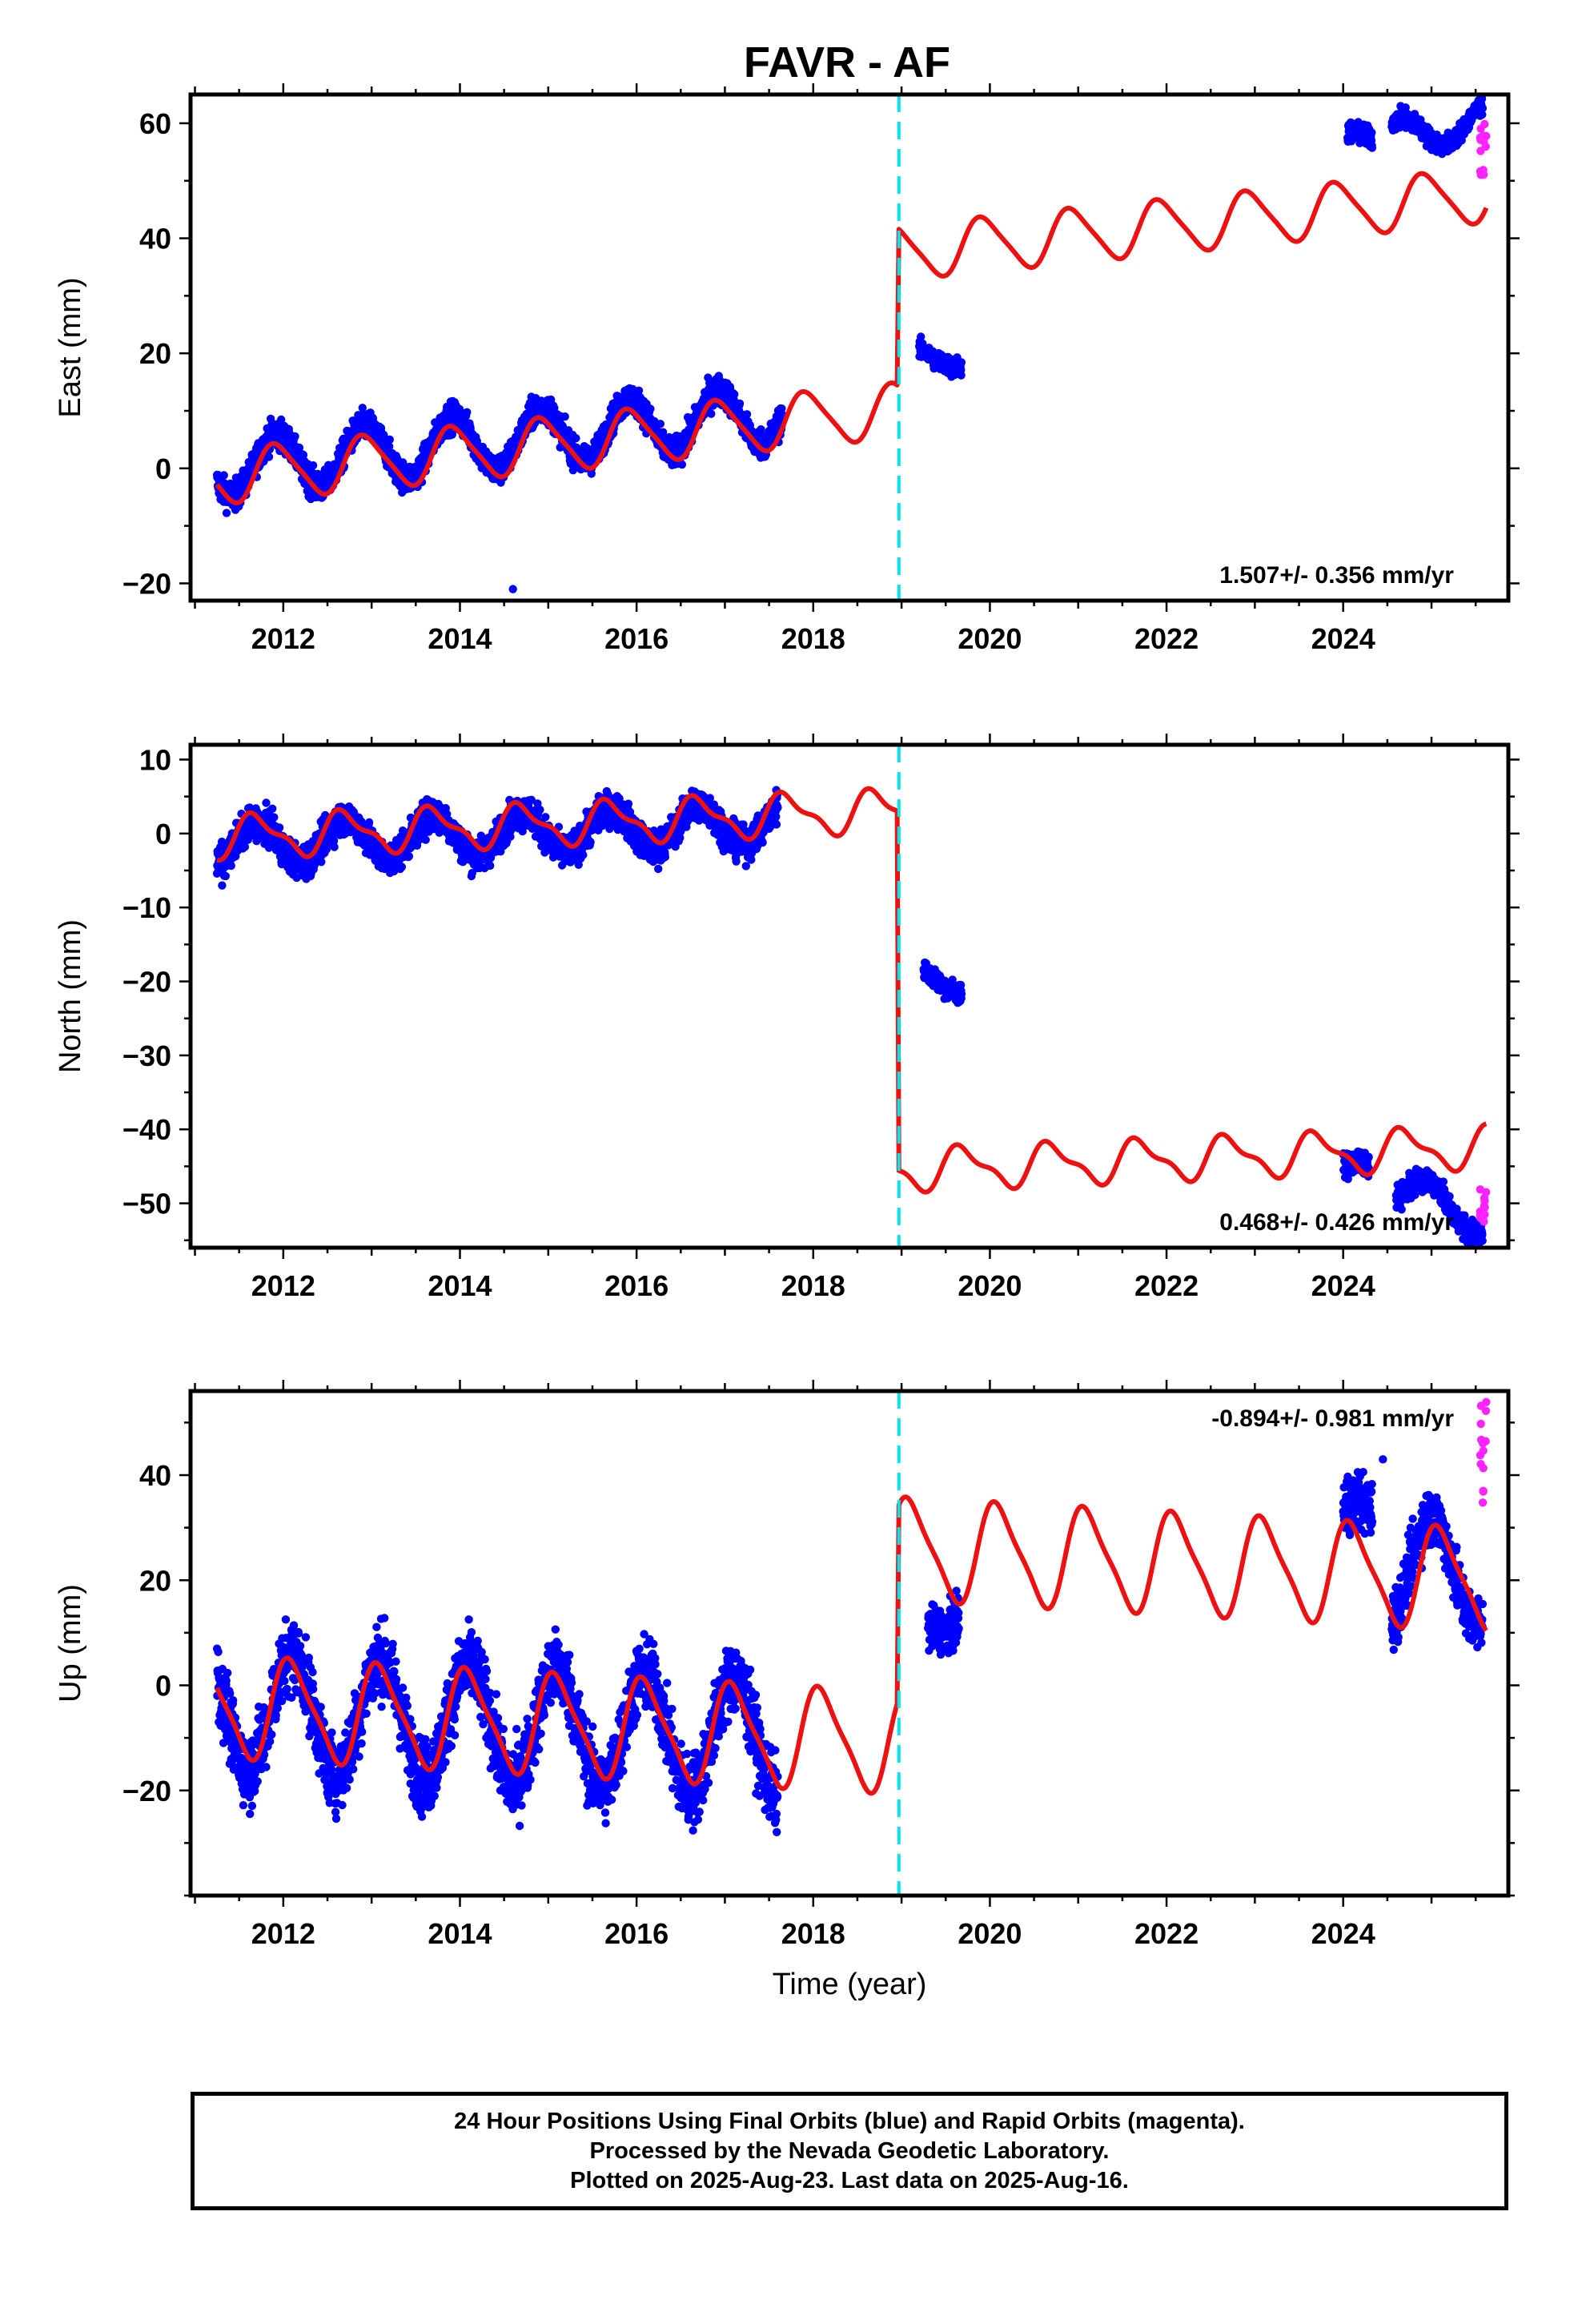 The height and width of the screenshot is (2324, 1582). I want to click on east-rapid-orbit-points, so click(1484, 149).